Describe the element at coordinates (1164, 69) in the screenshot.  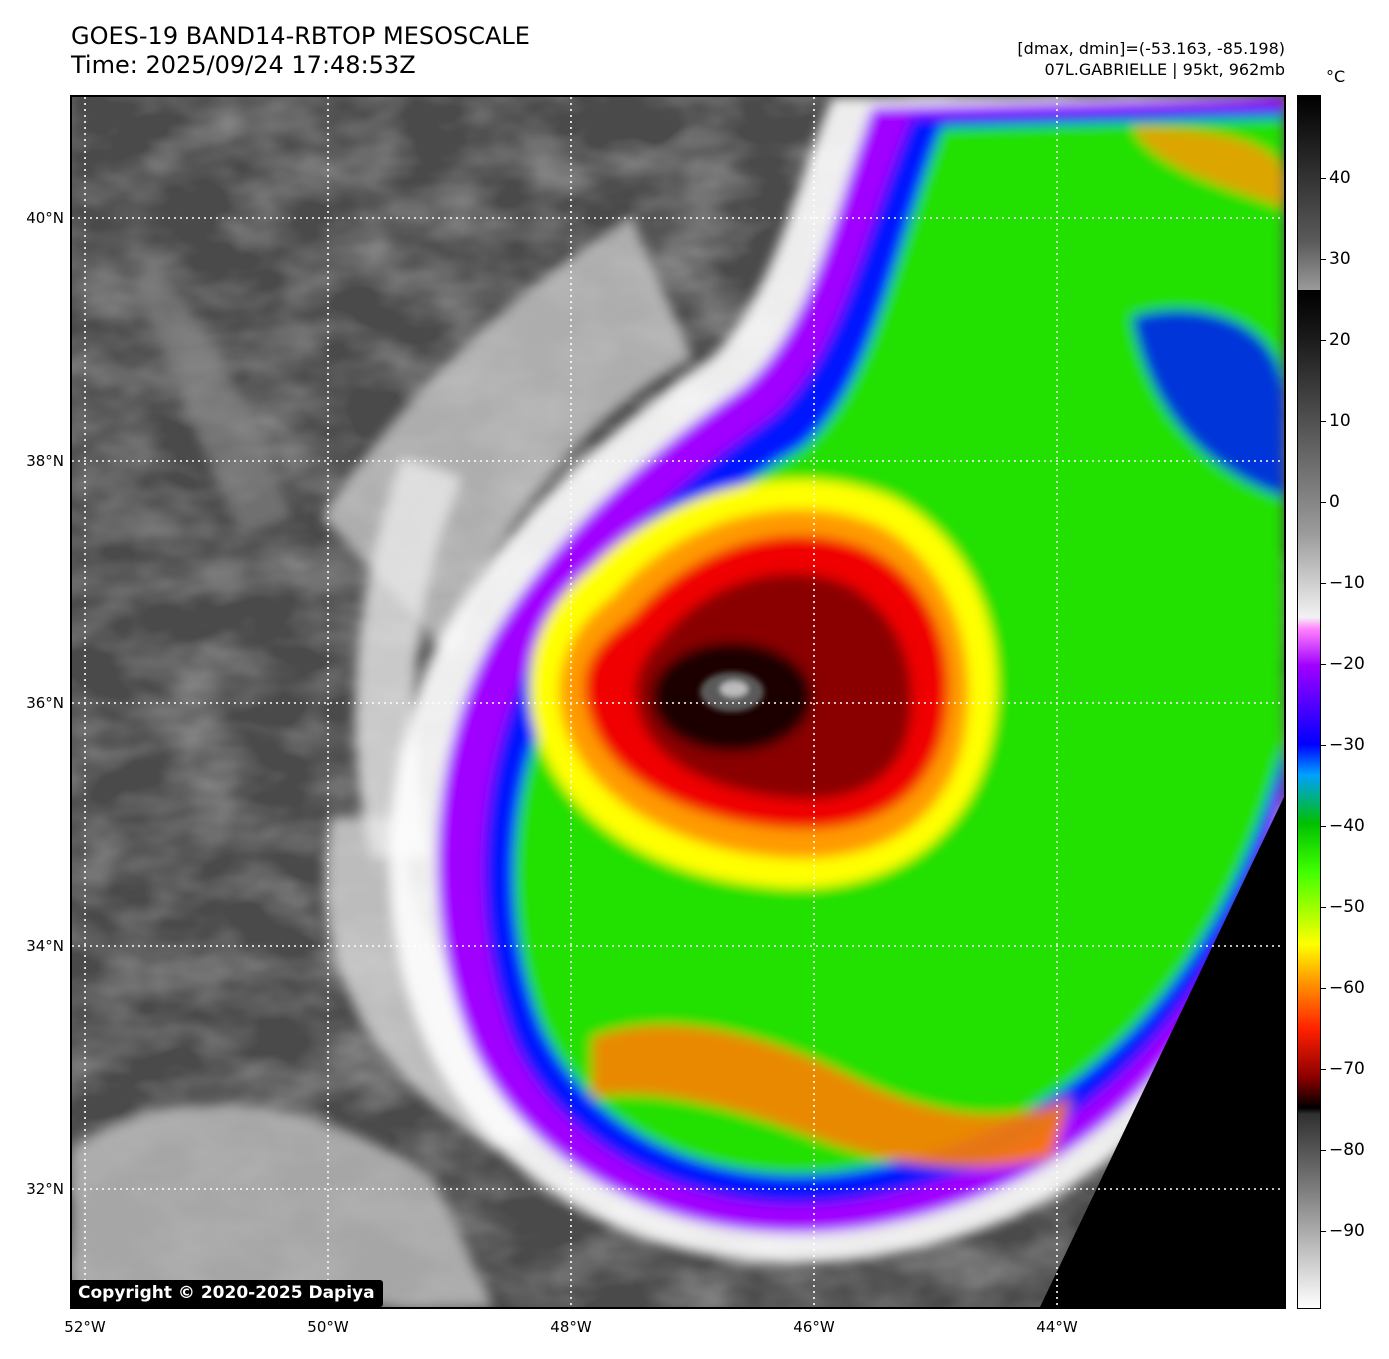
I see `storm-name-intensity: 07L.GABRIELLE | 95kt, 962mb` at that location.